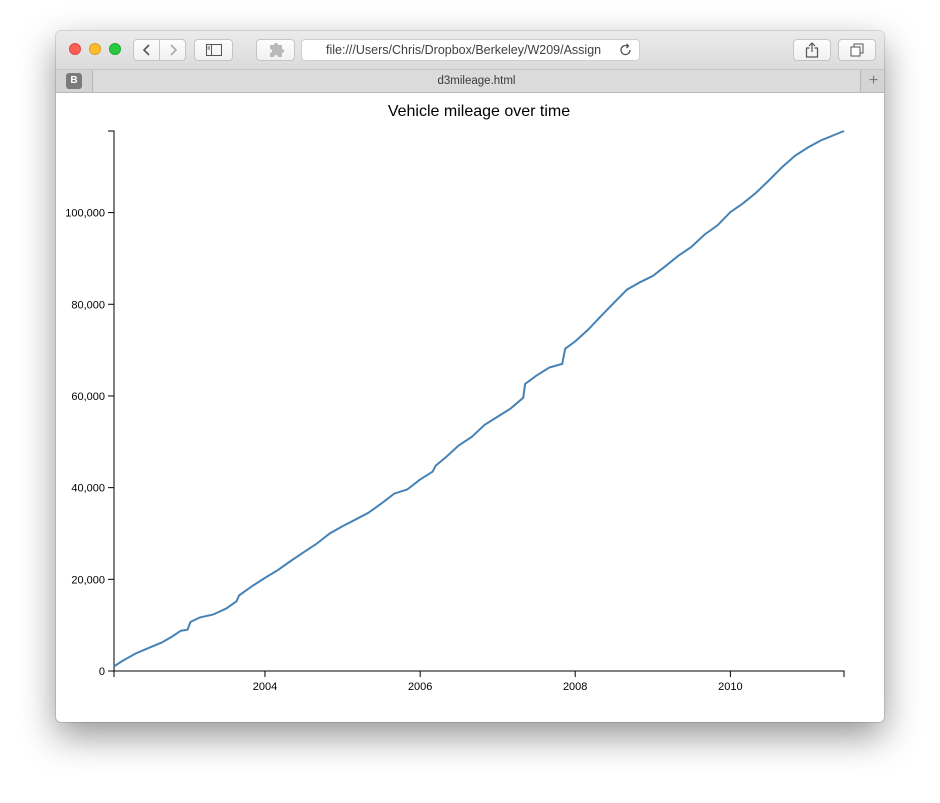  I want to click on tab-bar: B d3mileage.html +, so click(470, 81).